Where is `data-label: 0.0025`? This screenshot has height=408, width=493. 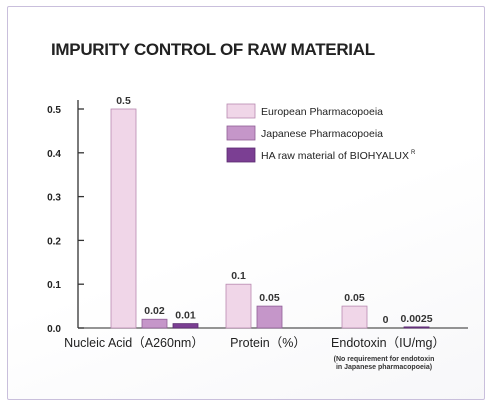
data-label: 0.0025 is located at coordinates (416, 319).